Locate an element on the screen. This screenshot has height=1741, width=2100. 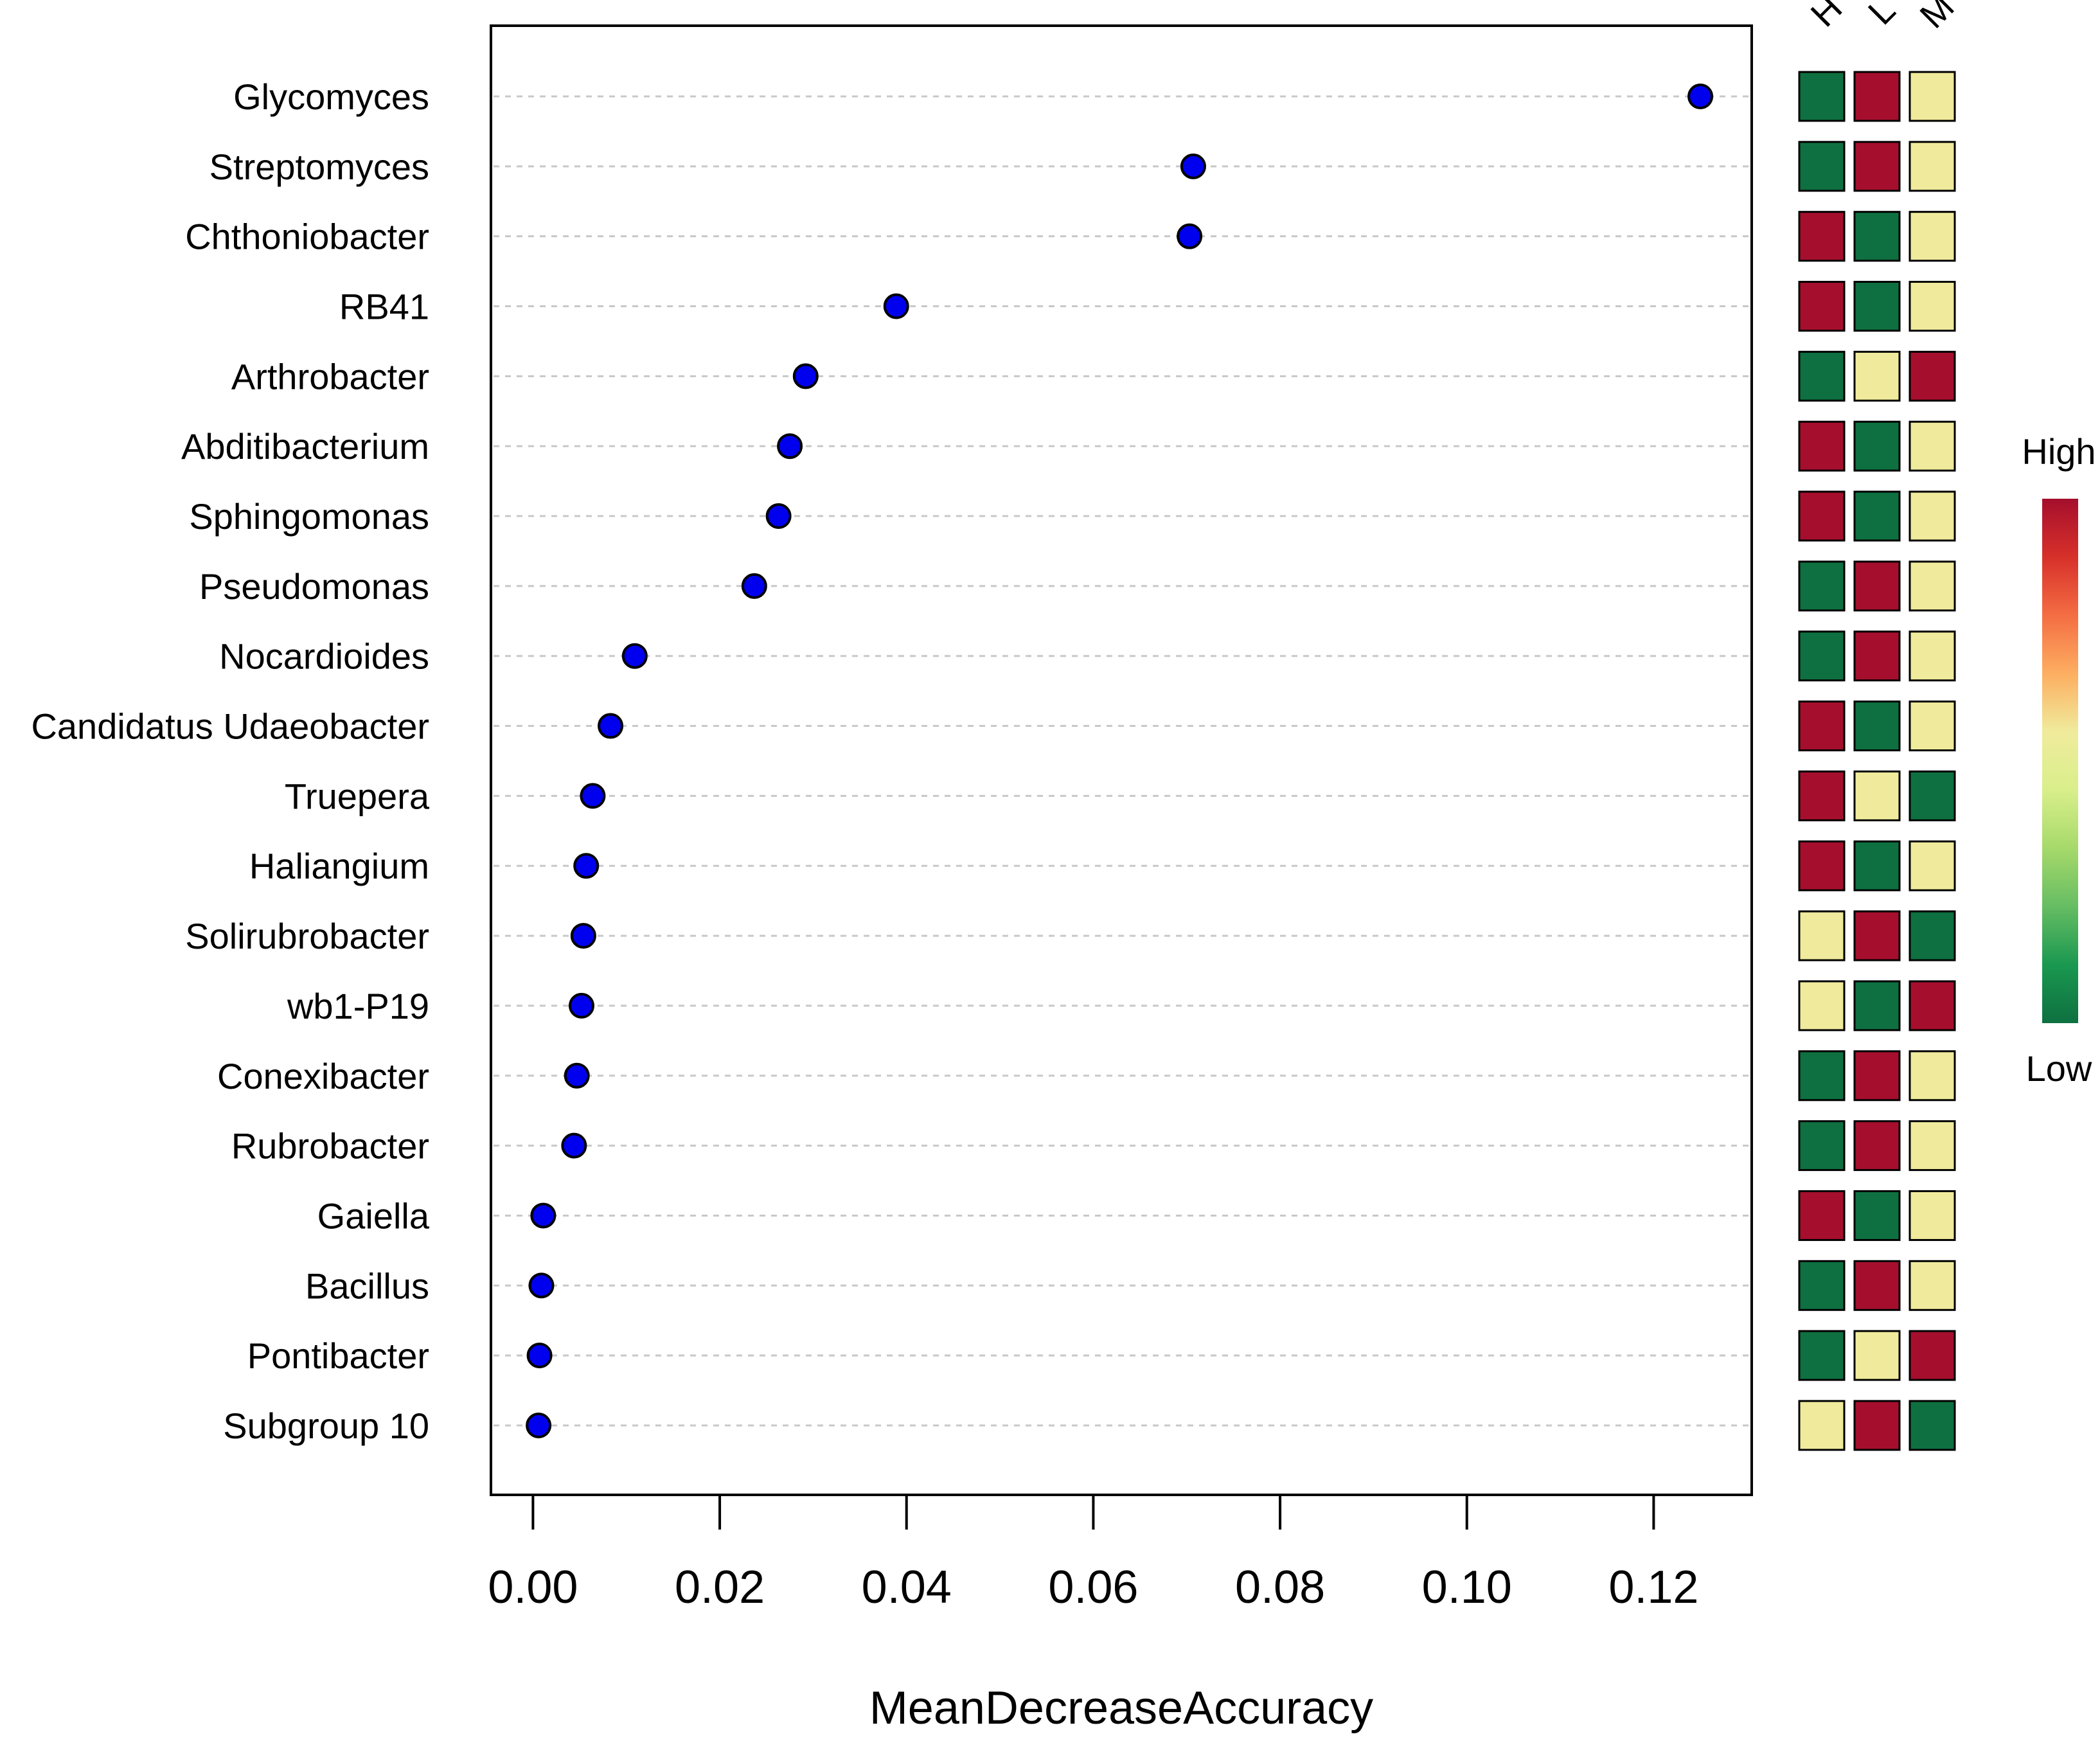
category-label: Solirubrobacter is located at coordinates (307, 936).